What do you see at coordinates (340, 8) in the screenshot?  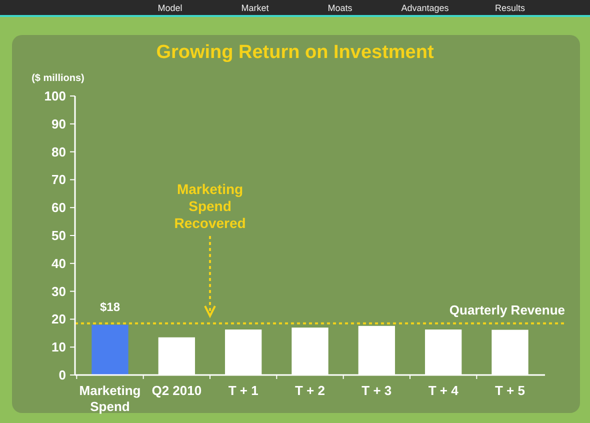 I see `text: Moats` at bounding box center [340, 8].